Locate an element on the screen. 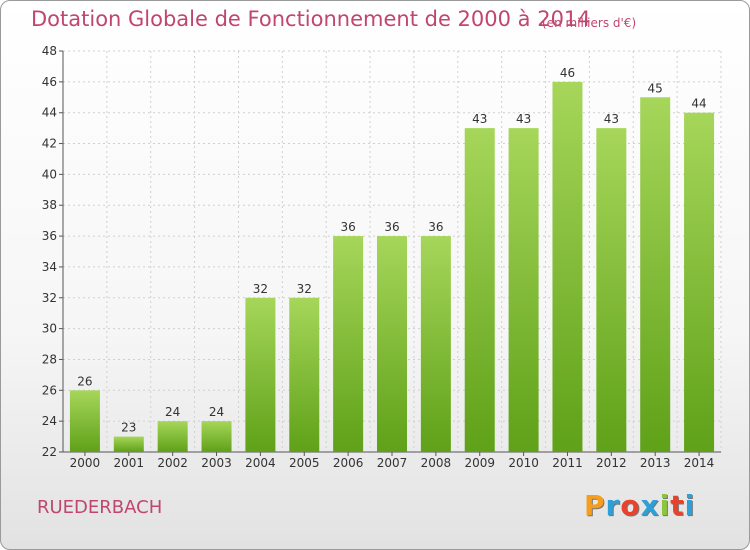 The height and width of the screenshot is (550, 750). bar-2008 is located at coordinates (435, 344).